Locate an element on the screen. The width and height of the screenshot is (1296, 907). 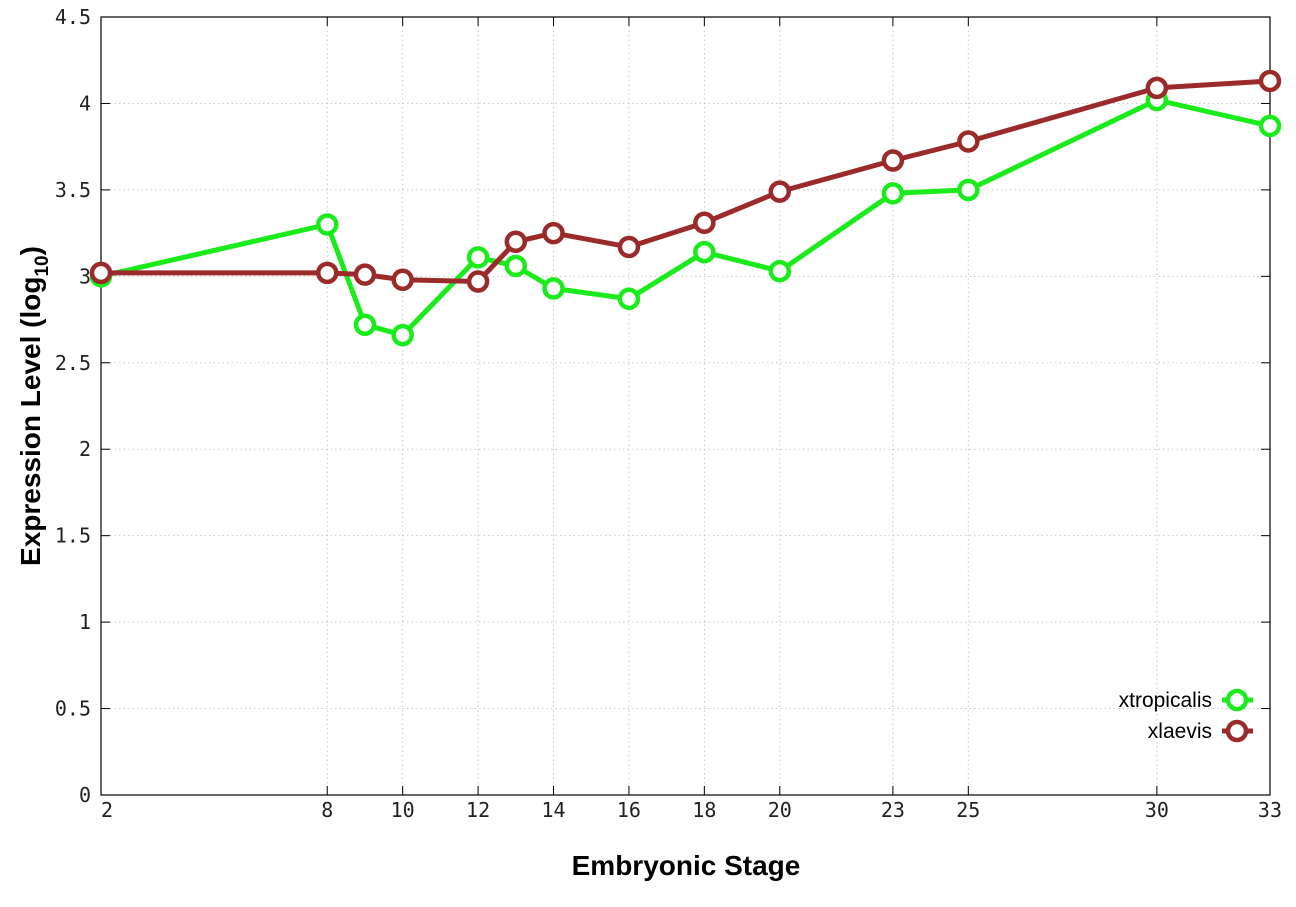
y-axis-title: Expression Level (log10) is located at coordinates (34, 406).